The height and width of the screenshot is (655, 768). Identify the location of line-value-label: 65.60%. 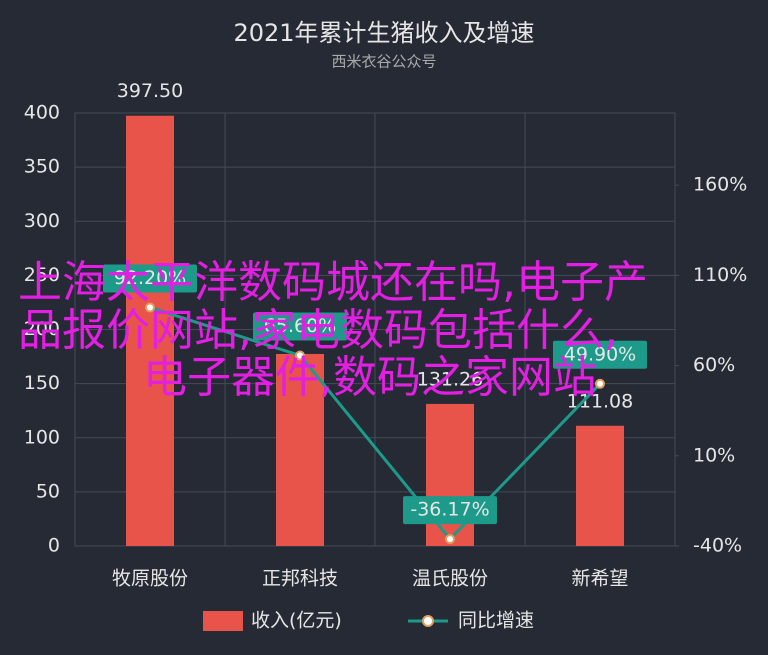
(300, 326).